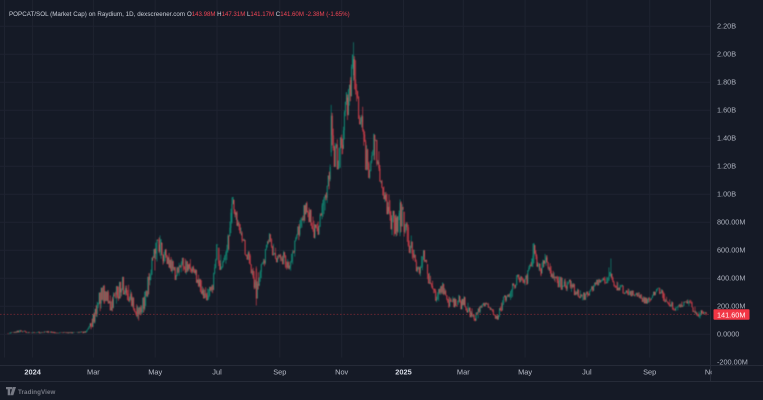 This screenshot has width=763, height=400. Describe the element at coordinates (731, 250) in the screenshot. I see `svg-text: 600.00M` at that location.